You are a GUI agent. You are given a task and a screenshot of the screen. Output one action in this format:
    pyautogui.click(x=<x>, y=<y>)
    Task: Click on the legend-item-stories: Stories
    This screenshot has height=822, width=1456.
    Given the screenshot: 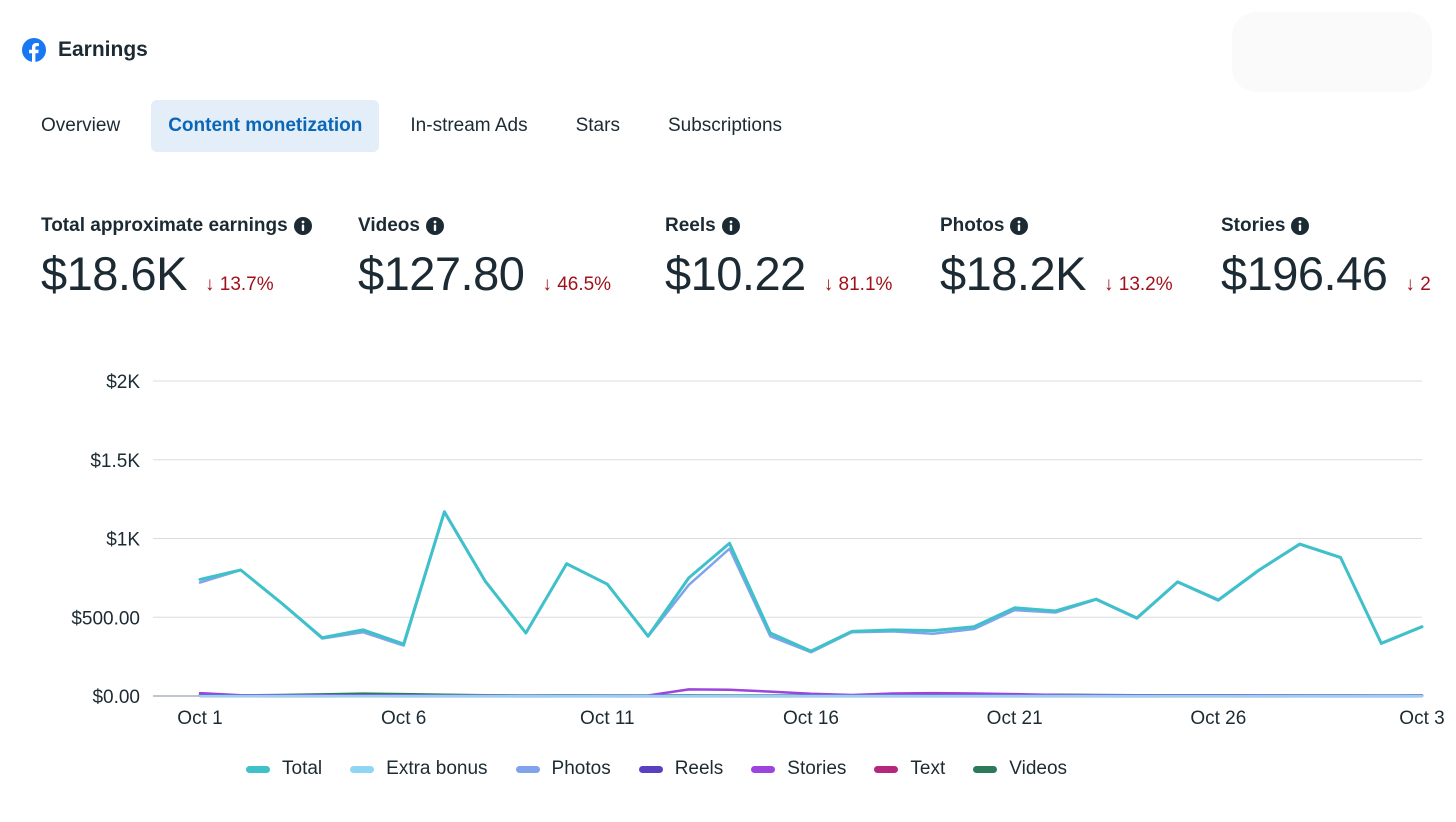 What is the action you would take?
    pyautogui.click(x=798, y=769)
    